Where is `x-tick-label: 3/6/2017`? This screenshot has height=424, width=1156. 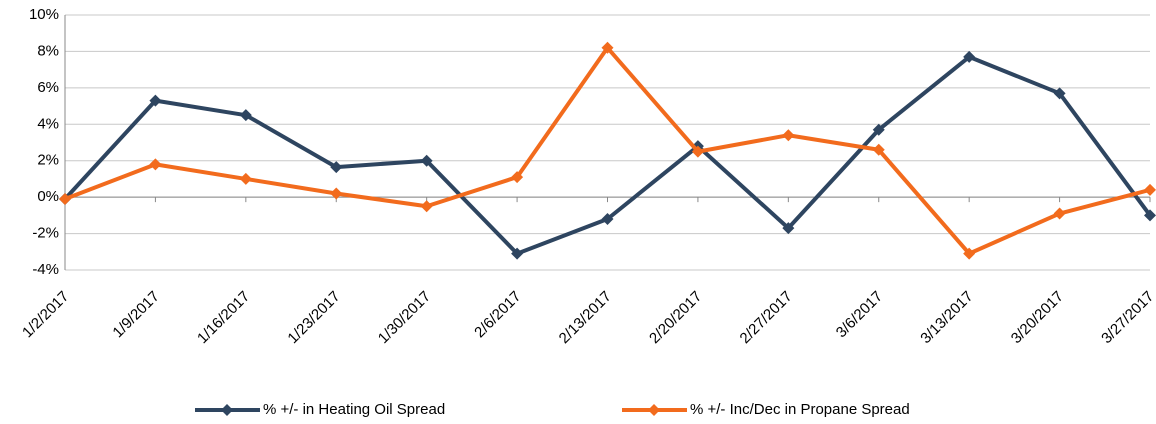
x-tick-label: 3/6/2017 is located at coordinates (859, 314).